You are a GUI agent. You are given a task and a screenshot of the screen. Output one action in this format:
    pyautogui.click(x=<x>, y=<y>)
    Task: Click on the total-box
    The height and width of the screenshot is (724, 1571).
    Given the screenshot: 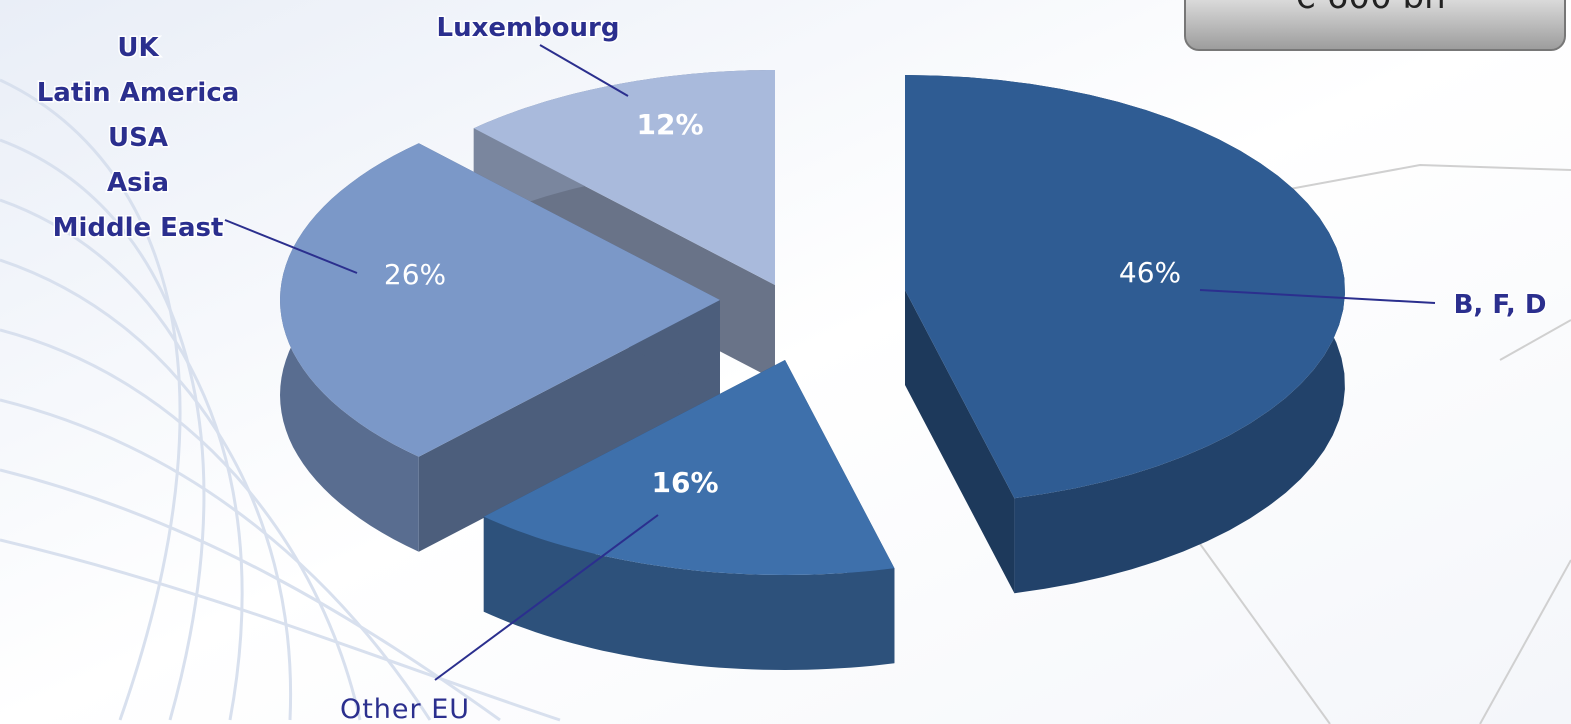 What is the action you would take?
    pyautogui.click(x=1375, y=25)
    